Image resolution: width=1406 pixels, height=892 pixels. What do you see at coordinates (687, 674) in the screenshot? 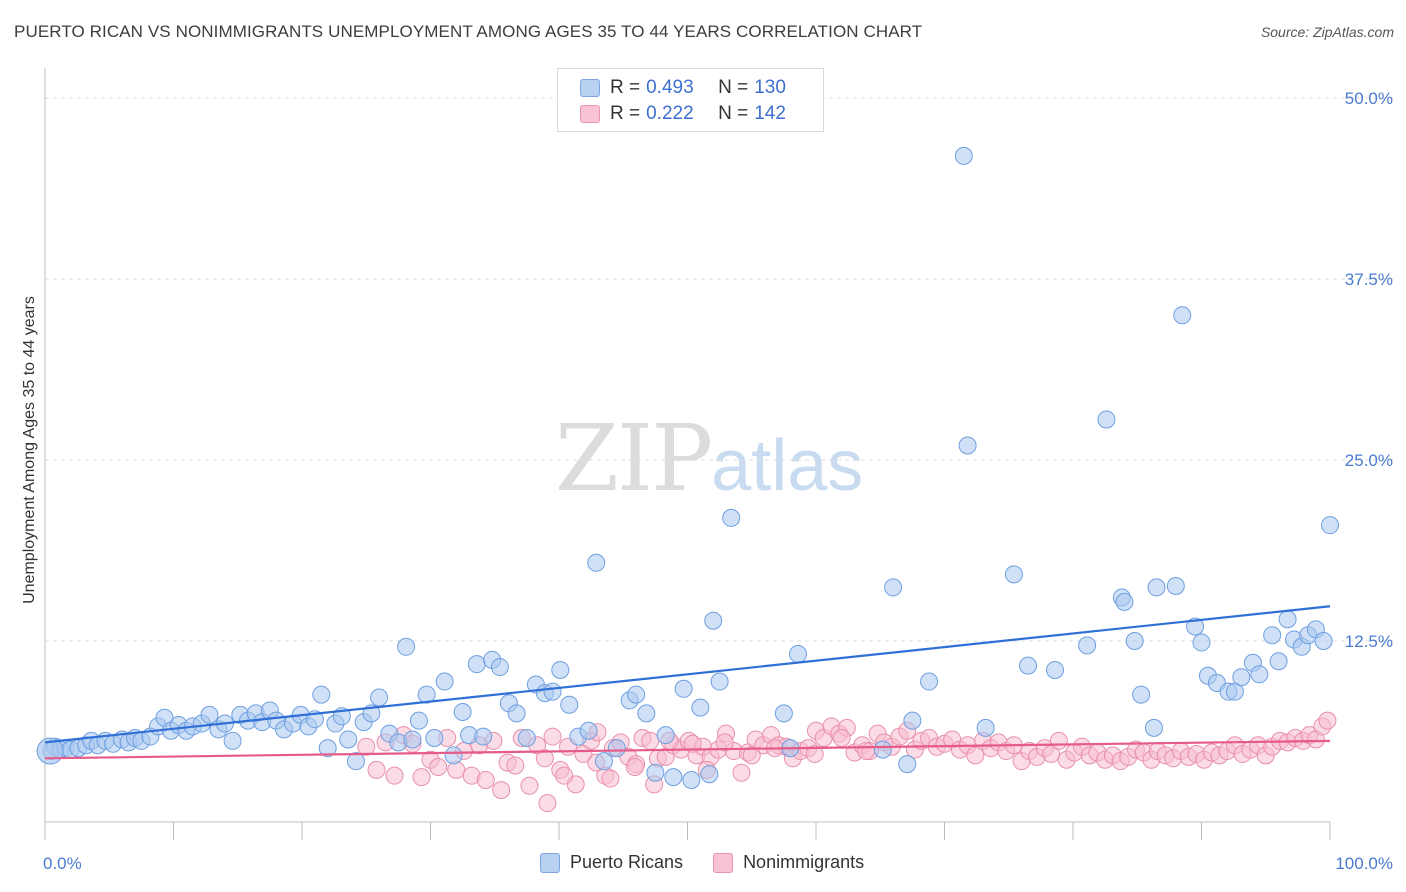
I see `puerto-ricans-trendline` at bounding box center [687, 674].